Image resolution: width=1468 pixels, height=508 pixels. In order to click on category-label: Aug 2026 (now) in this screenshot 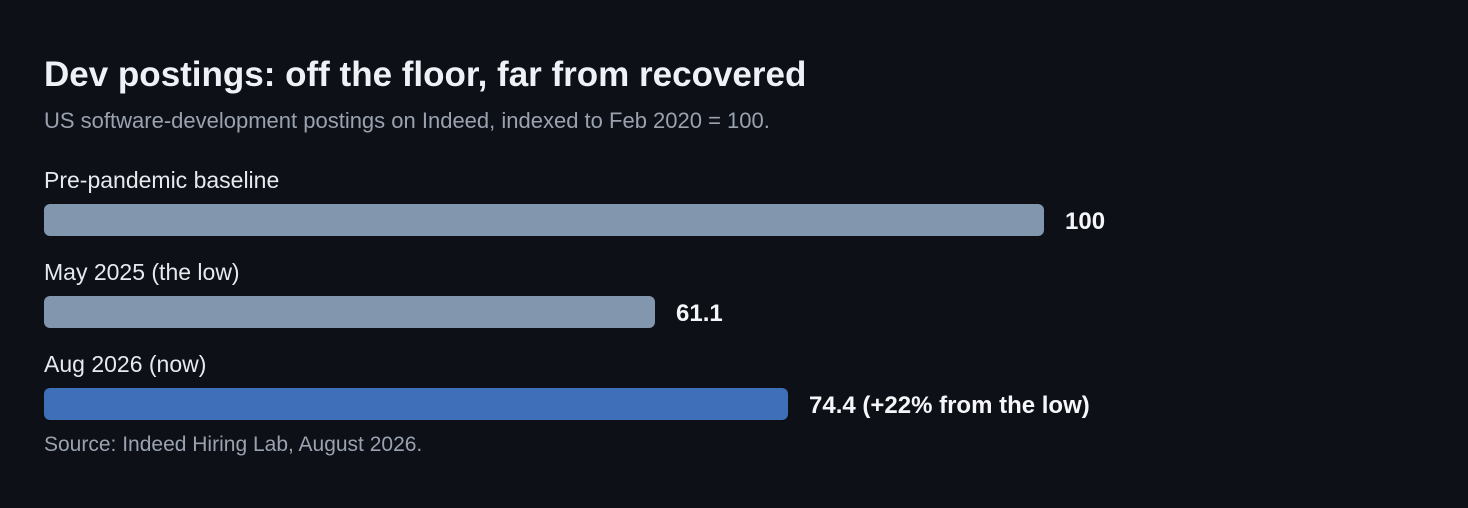, I will do `click(125, 364)`.